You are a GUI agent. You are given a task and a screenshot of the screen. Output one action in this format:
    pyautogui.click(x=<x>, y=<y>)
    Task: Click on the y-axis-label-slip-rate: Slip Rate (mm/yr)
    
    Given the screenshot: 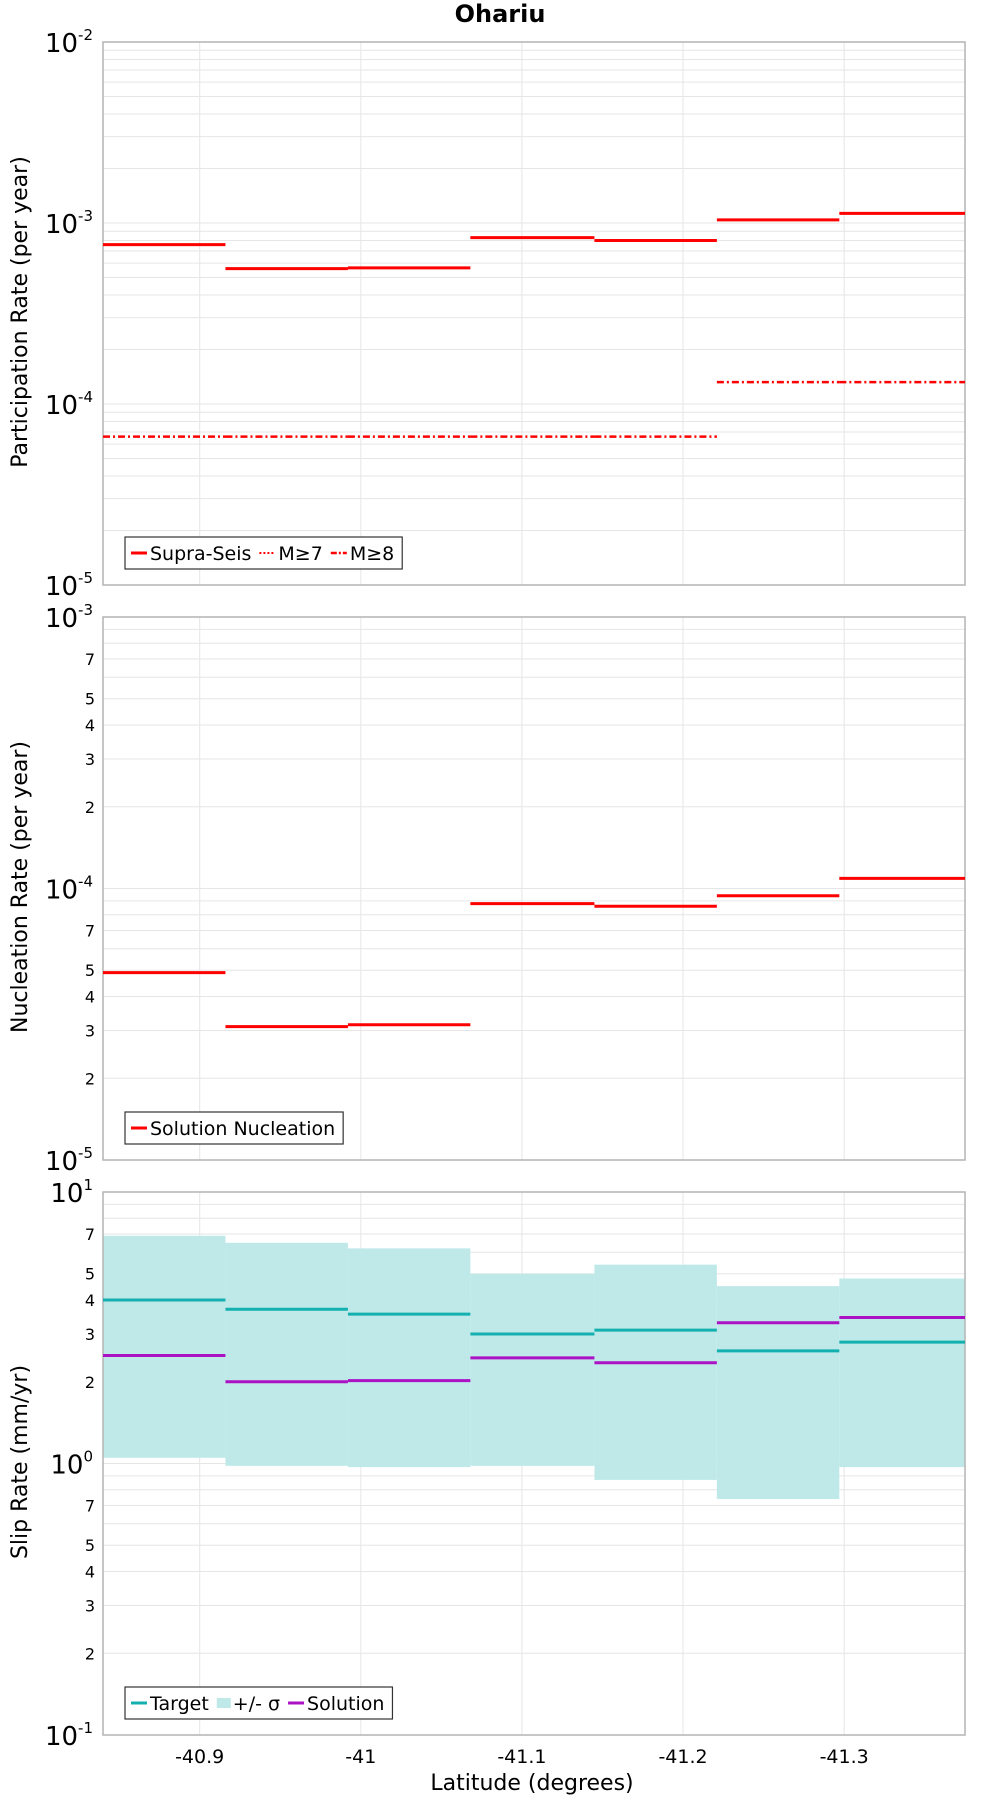 What is the action you would take?
    pyautogui.click(x=20, y=1462)
    